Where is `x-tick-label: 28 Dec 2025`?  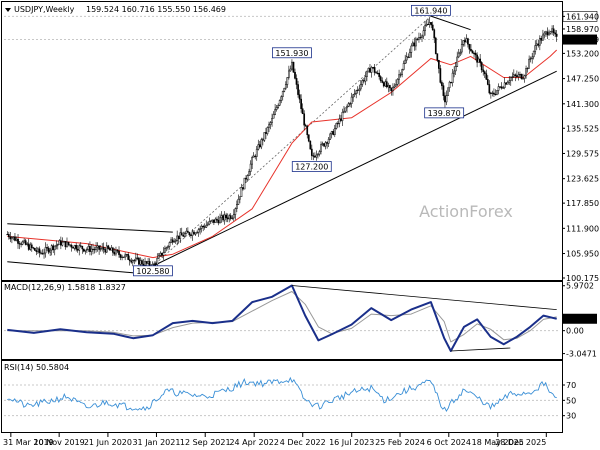
x-tick-label: 28 Dec 2025 is located at coordinates (520, 442).